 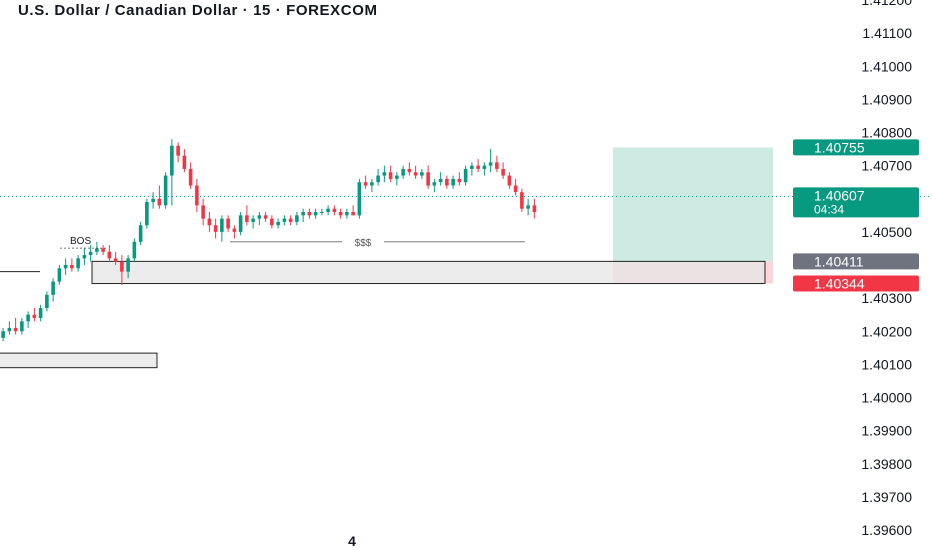 What do you see at coordinates (839, 147) in the screenshot?
I see `price-badge-label: 1.40755` at bounding box center [839, 147].